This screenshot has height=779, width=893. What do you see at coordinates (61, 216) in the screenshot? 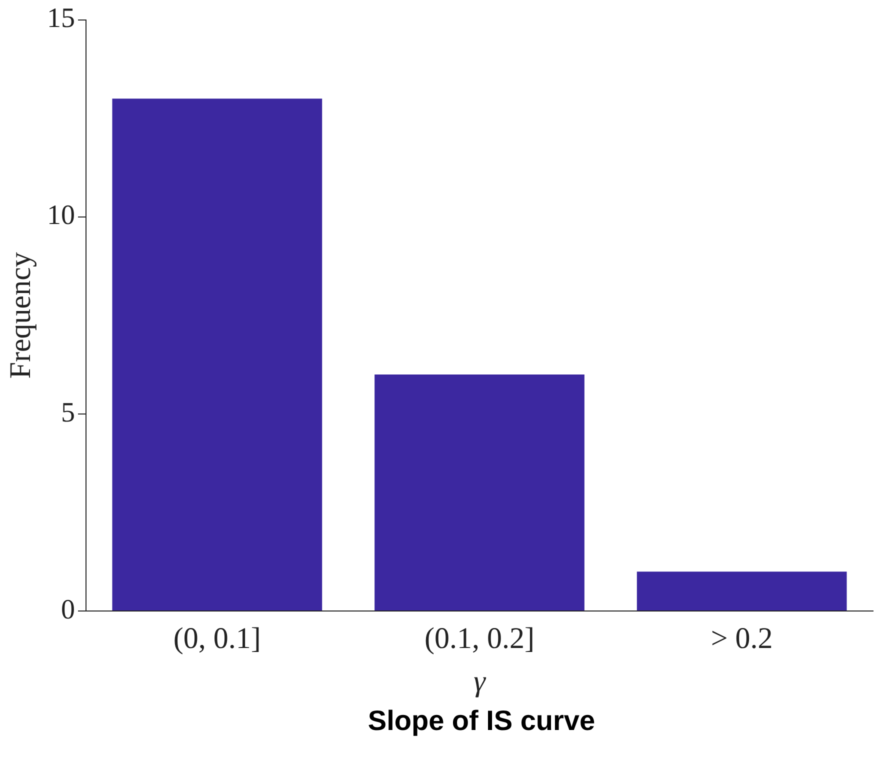
I see `y-tick-label: 10` at bounding box center [61, 216].